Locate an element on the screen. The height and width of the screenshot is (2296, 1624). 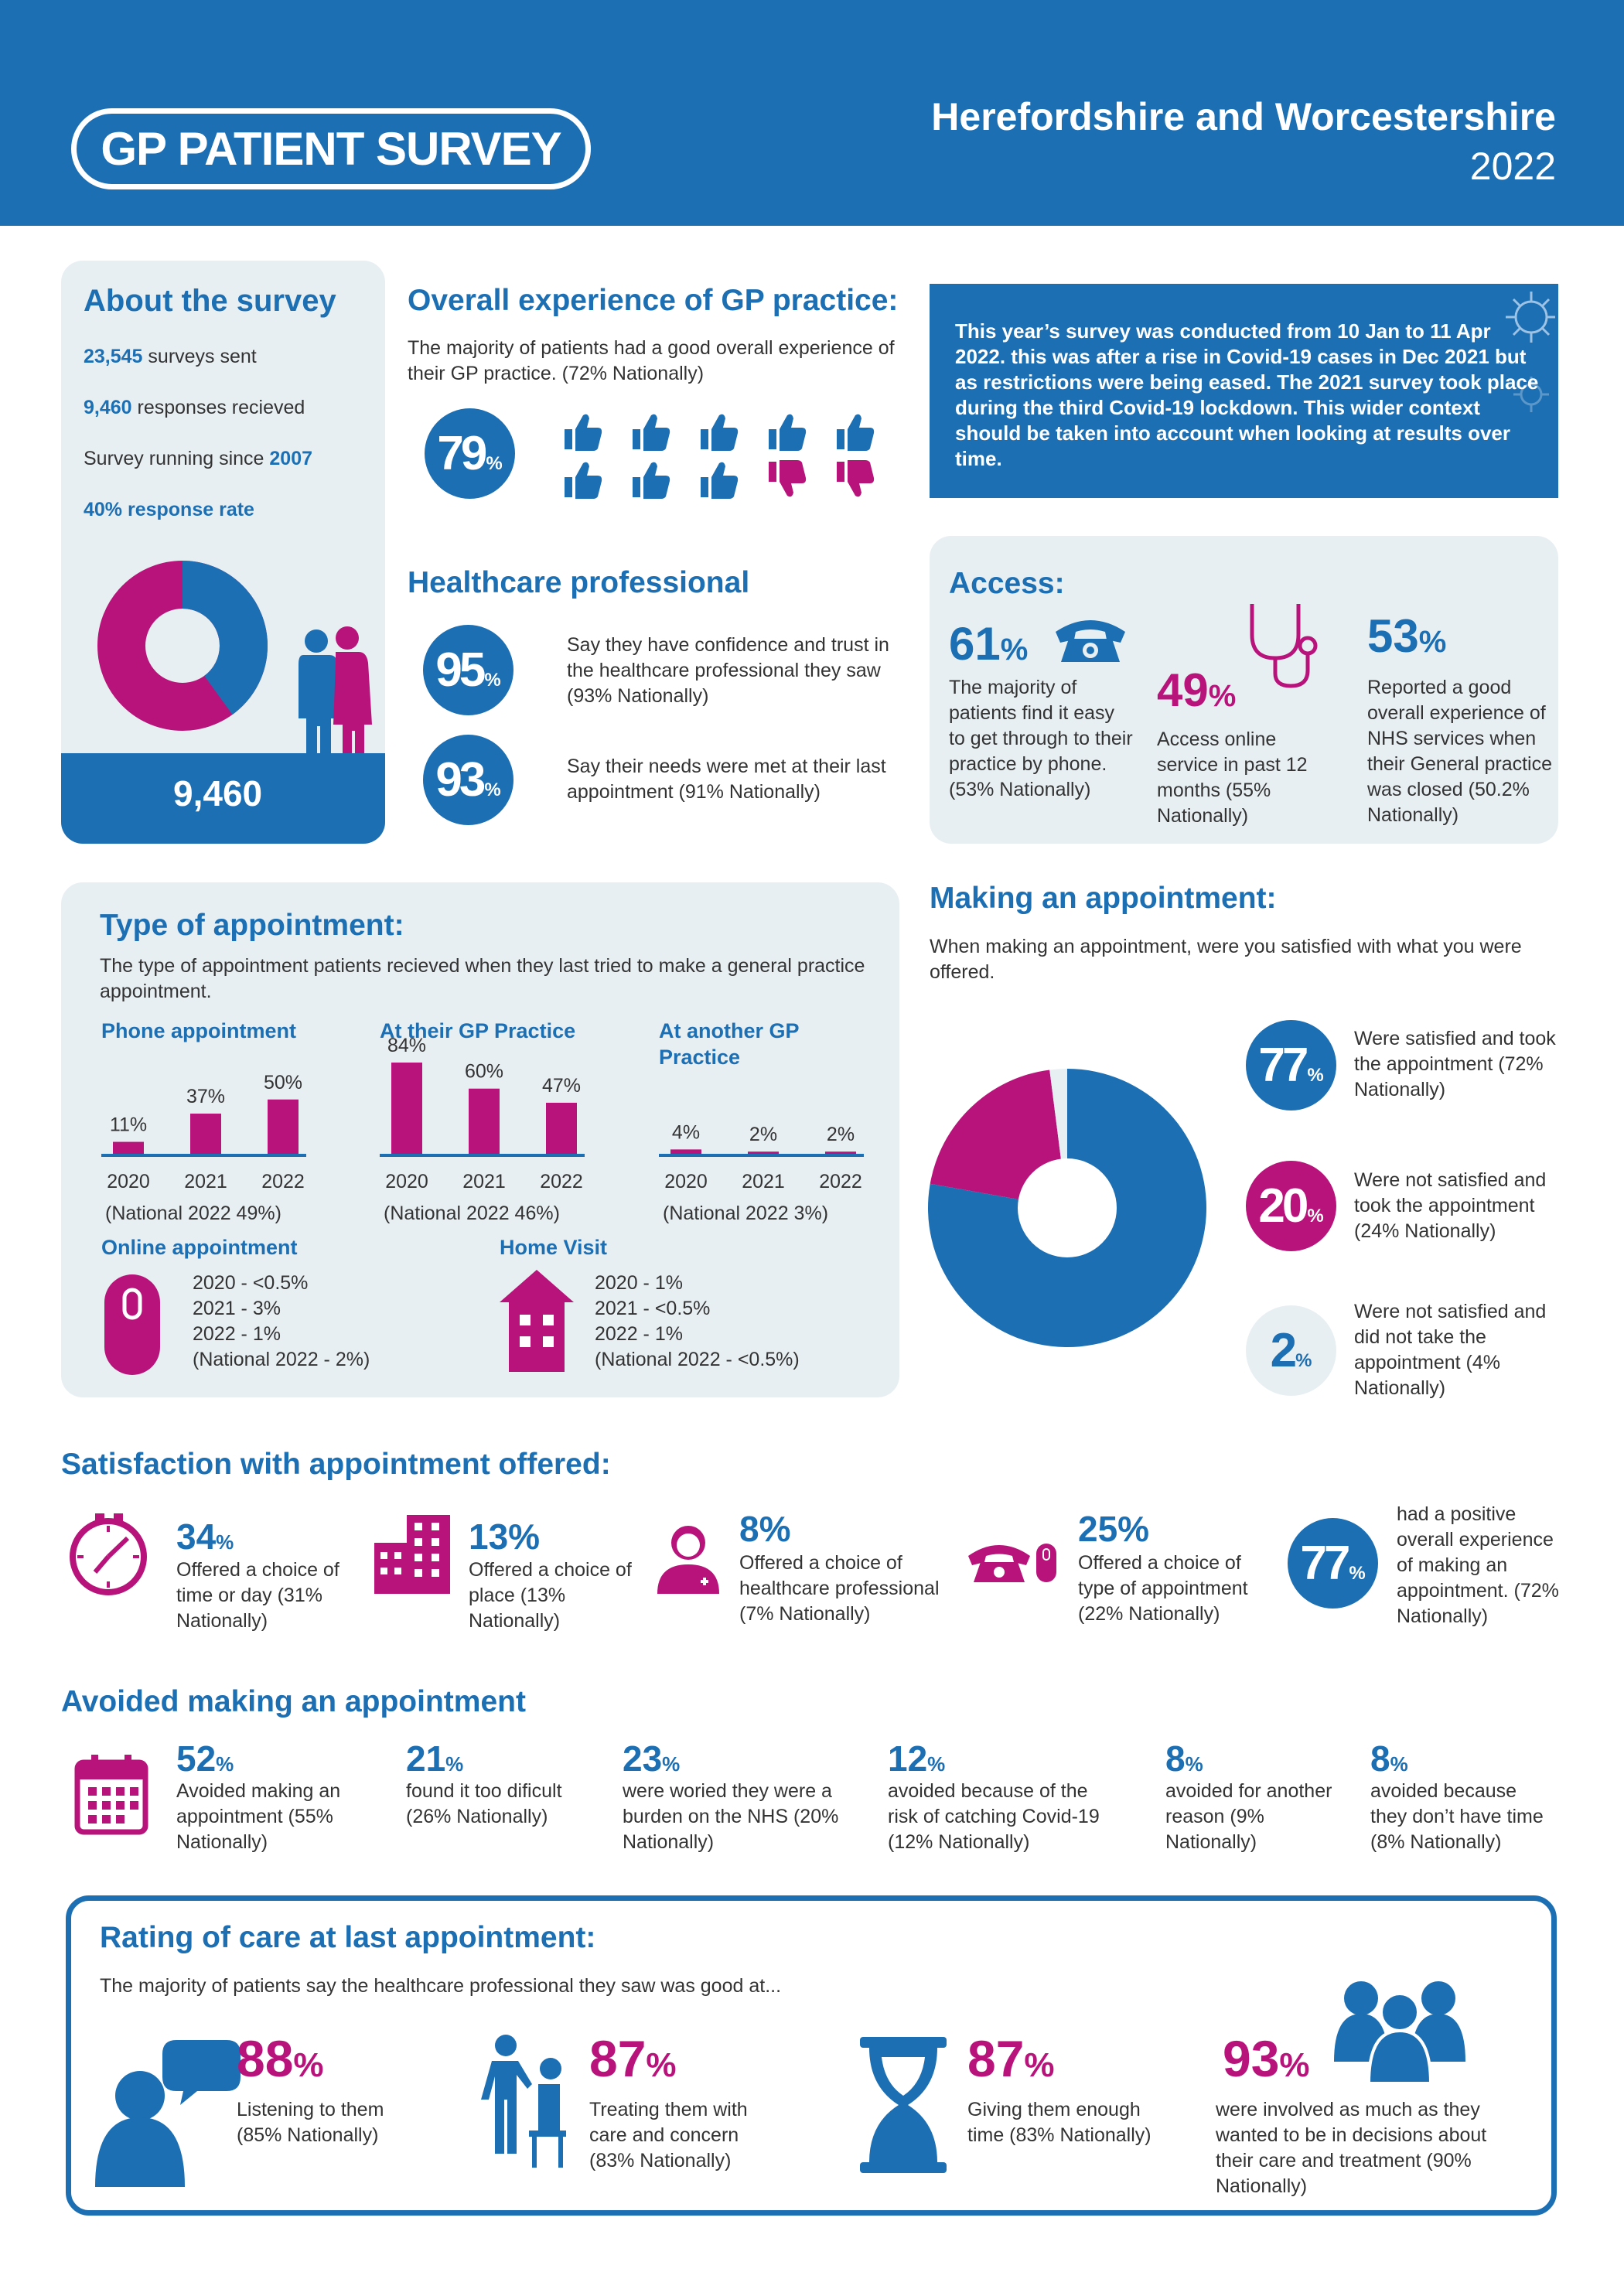
avoided-value: 23 is located at coordinates (643, 1758).